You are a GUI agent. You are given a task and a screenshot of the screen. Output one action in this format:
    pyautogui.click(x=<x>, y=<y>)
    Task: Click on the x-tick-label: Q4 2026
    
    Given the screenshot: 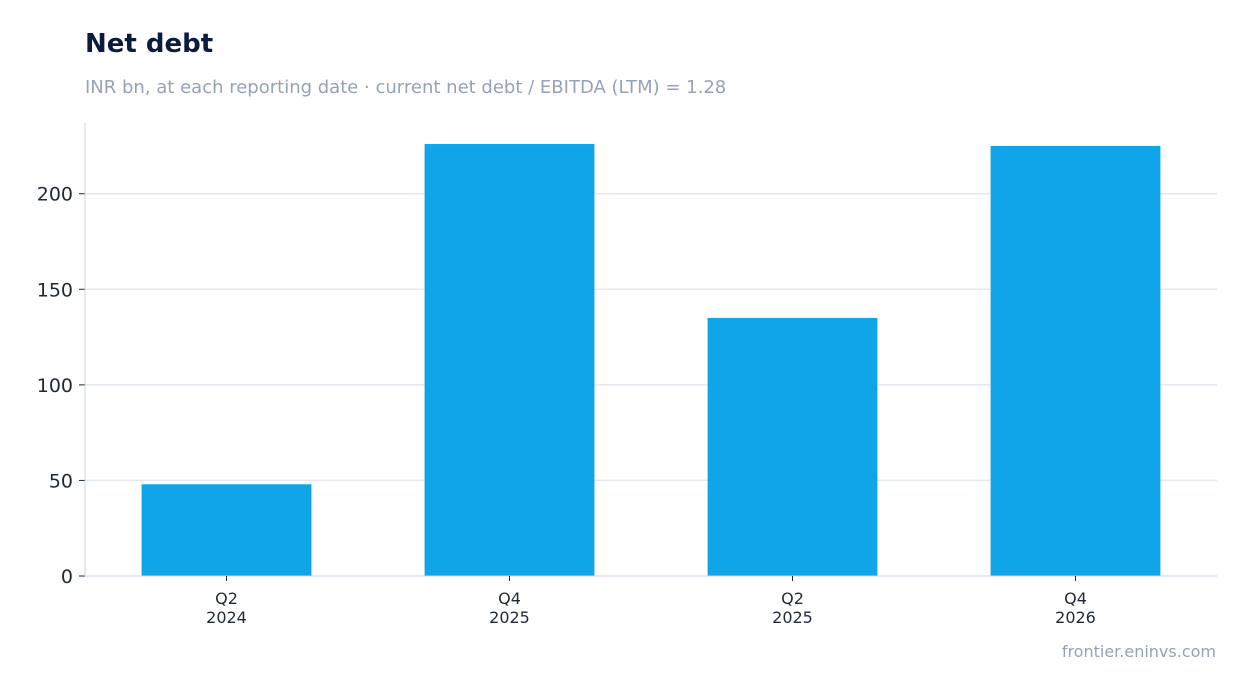 What is the action you would take?
    pyautogui.click(x=1075, y=608)
    